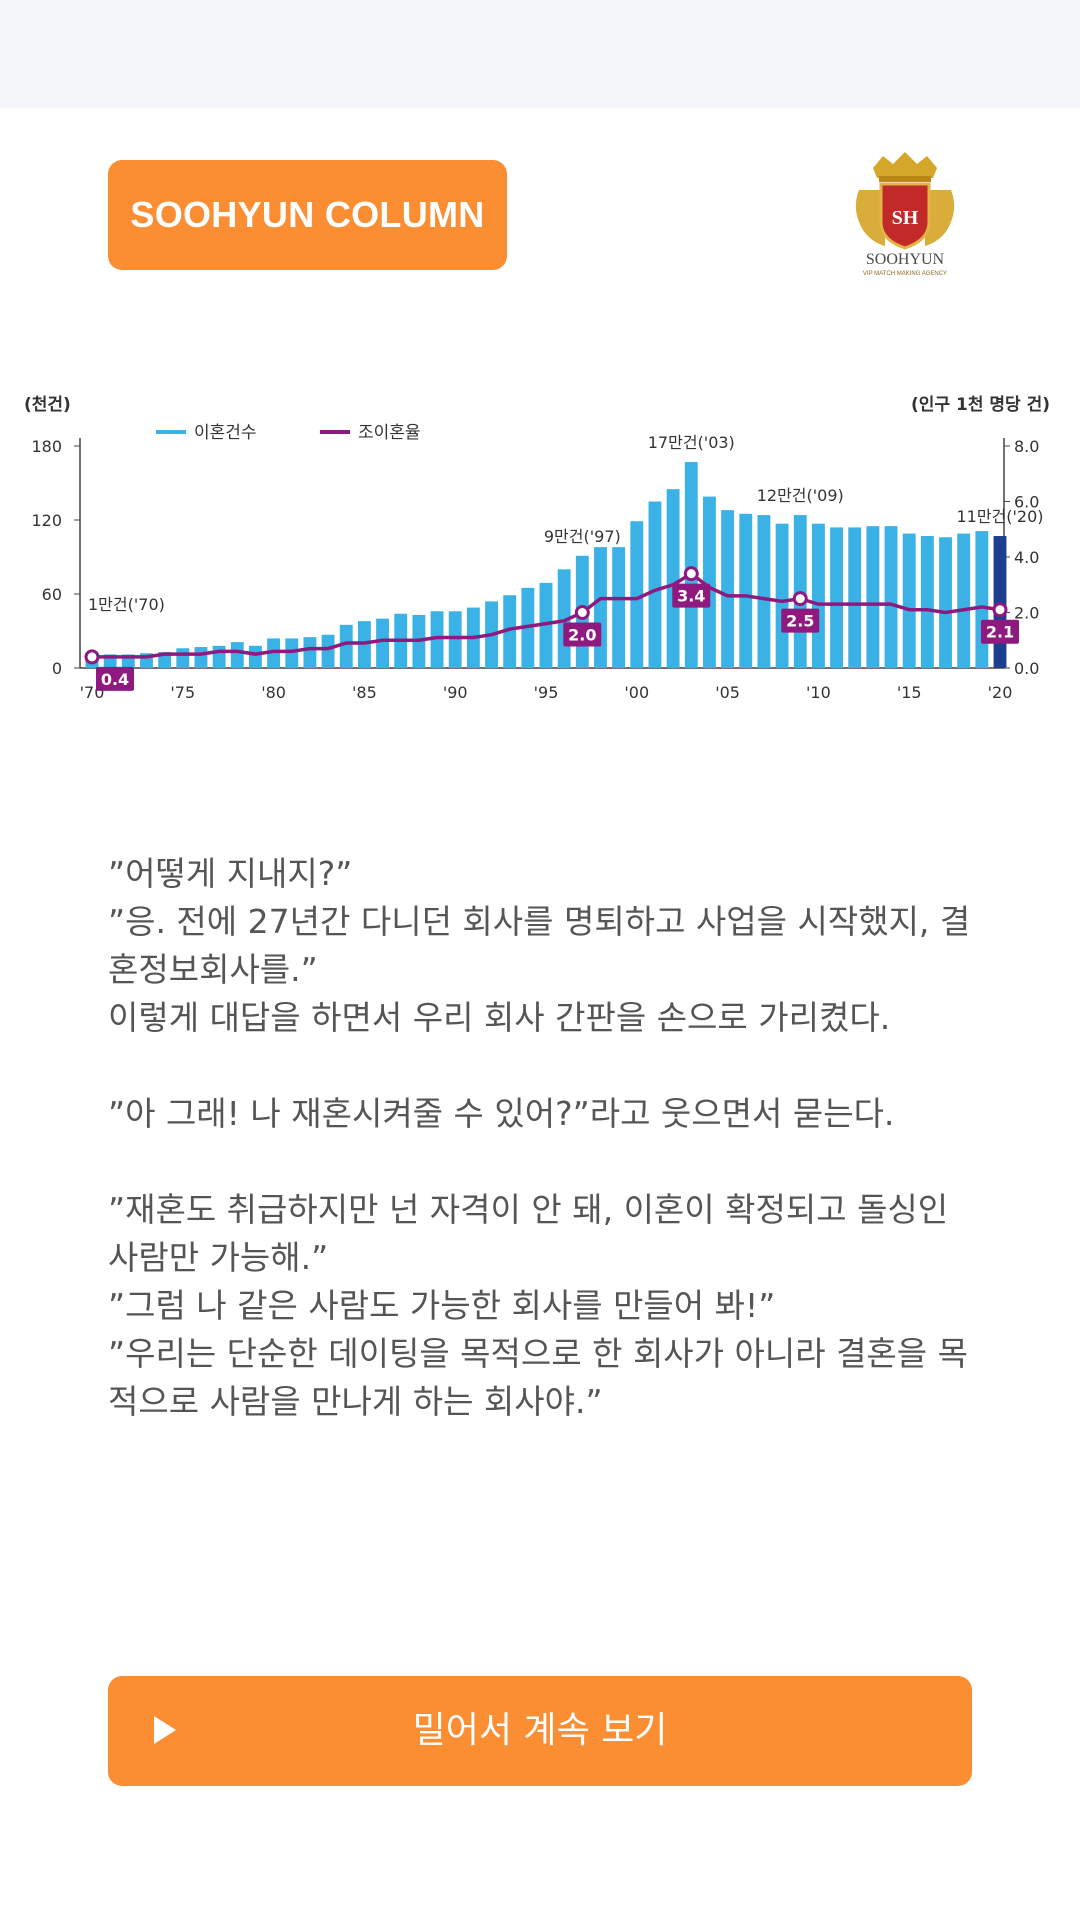 The height and width of the screenshot is (1920, 1080). I want to click on rate-line, so click(546, 615).